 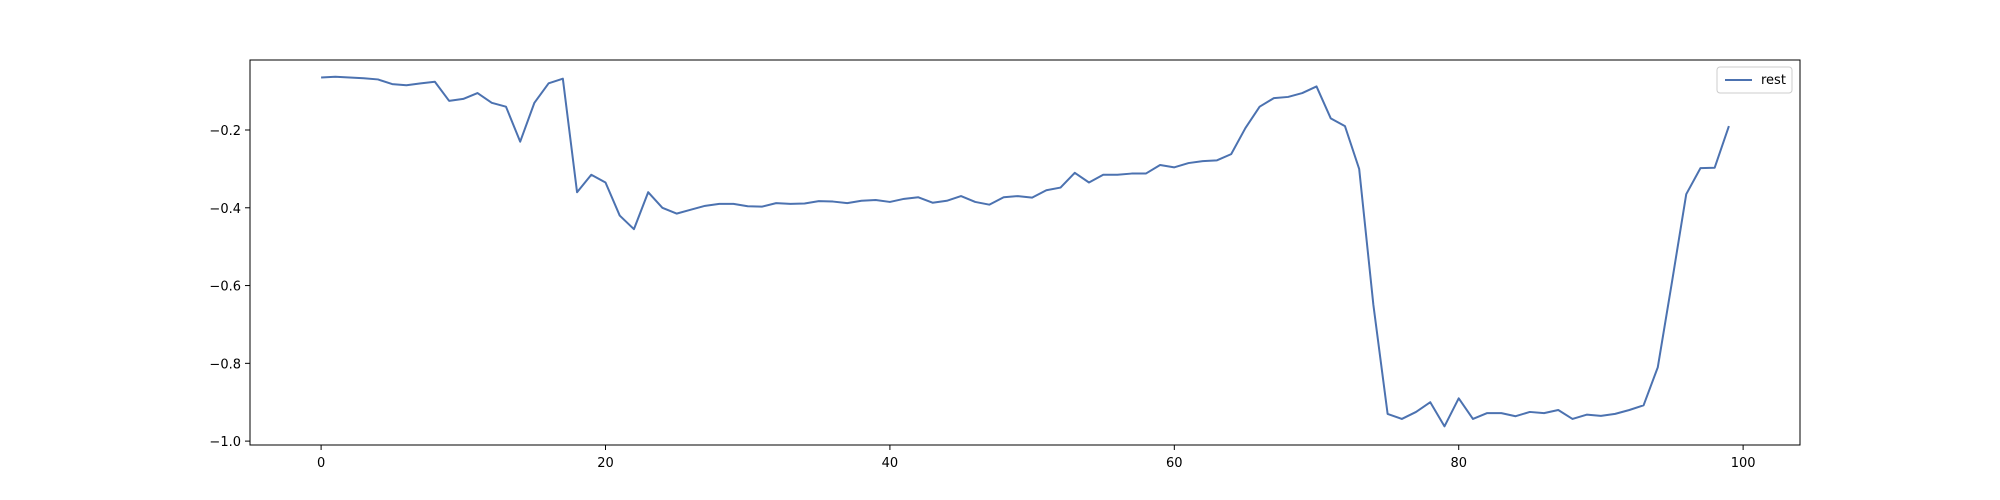 What do you see at coordinates (890, 463) in the screenshot?
I see `x-tick-label: 40` at bounding box center [890, 463].